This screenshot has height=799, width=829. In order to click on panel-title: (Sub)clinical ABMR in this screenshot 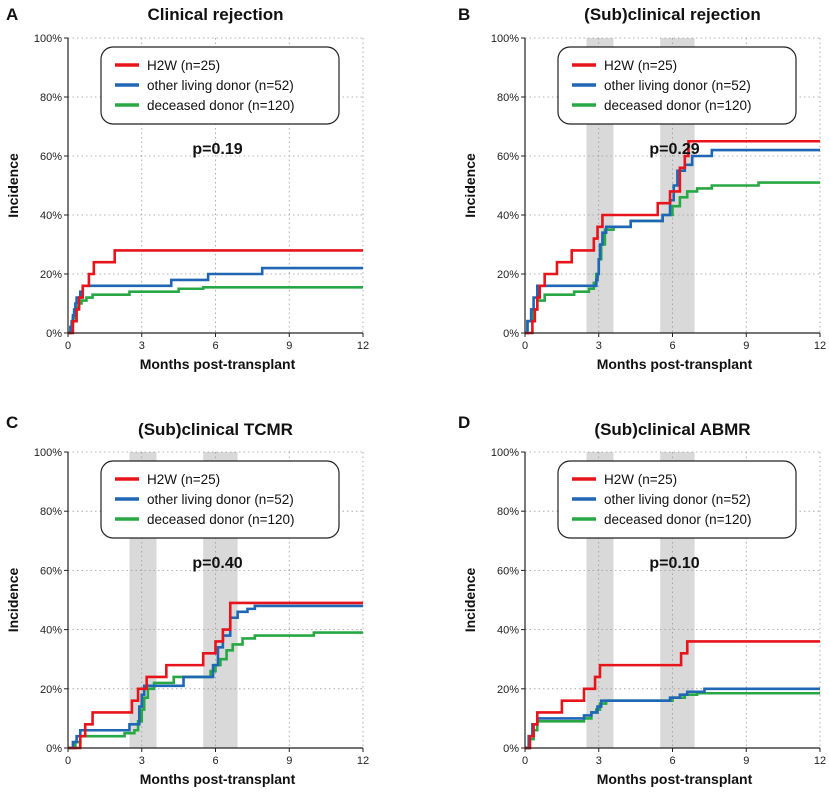, I will do `click(672, 429)`.